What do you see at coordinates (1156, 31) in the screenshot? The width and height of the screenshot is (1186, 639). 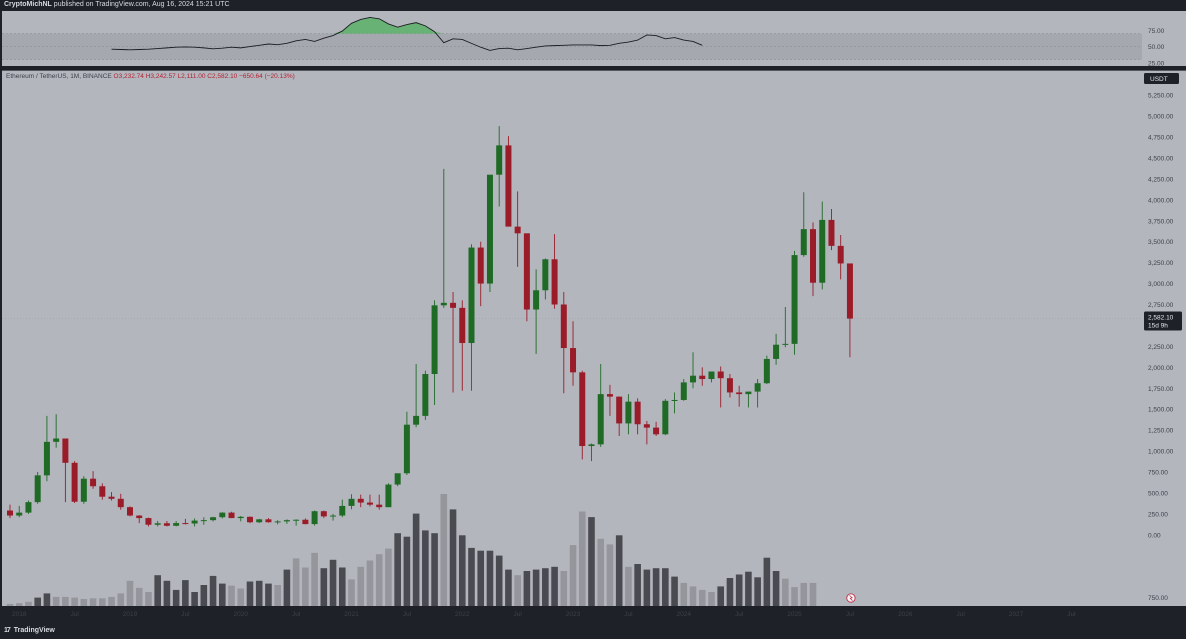 I see `oscillator-tick-label: 75.00` at bounding box center [1156, 31].